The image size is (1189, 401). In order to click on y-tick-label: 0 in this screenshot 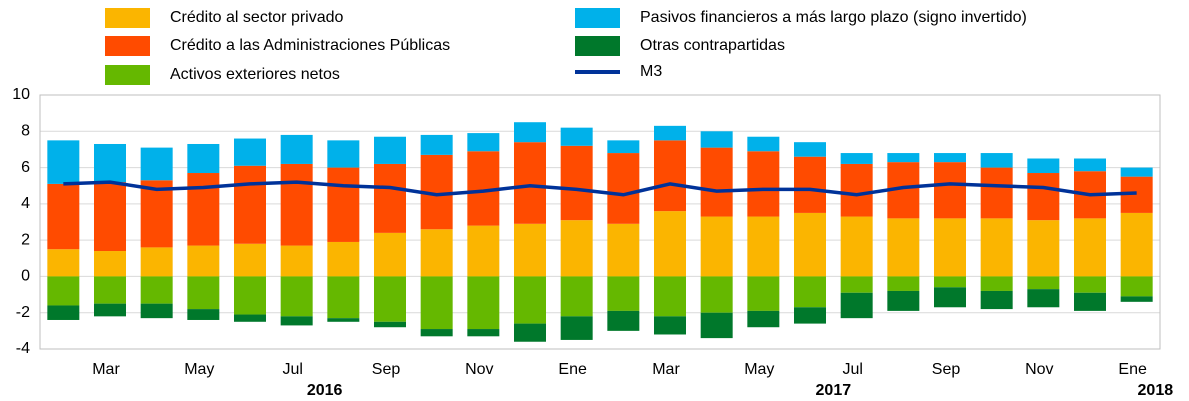, I will do `click(25, 276)`.